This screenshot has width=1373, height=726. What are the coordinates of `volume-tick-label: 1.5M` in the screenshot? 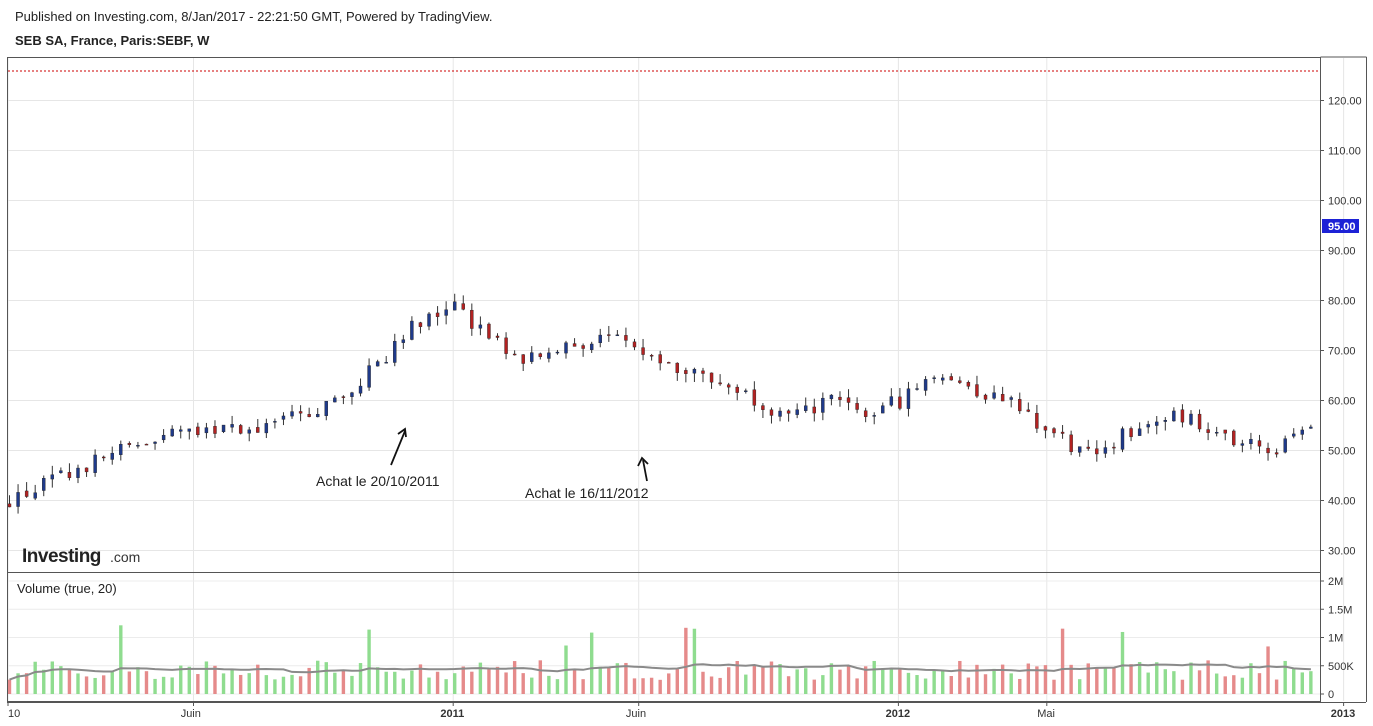 It's located at (1340, 610).